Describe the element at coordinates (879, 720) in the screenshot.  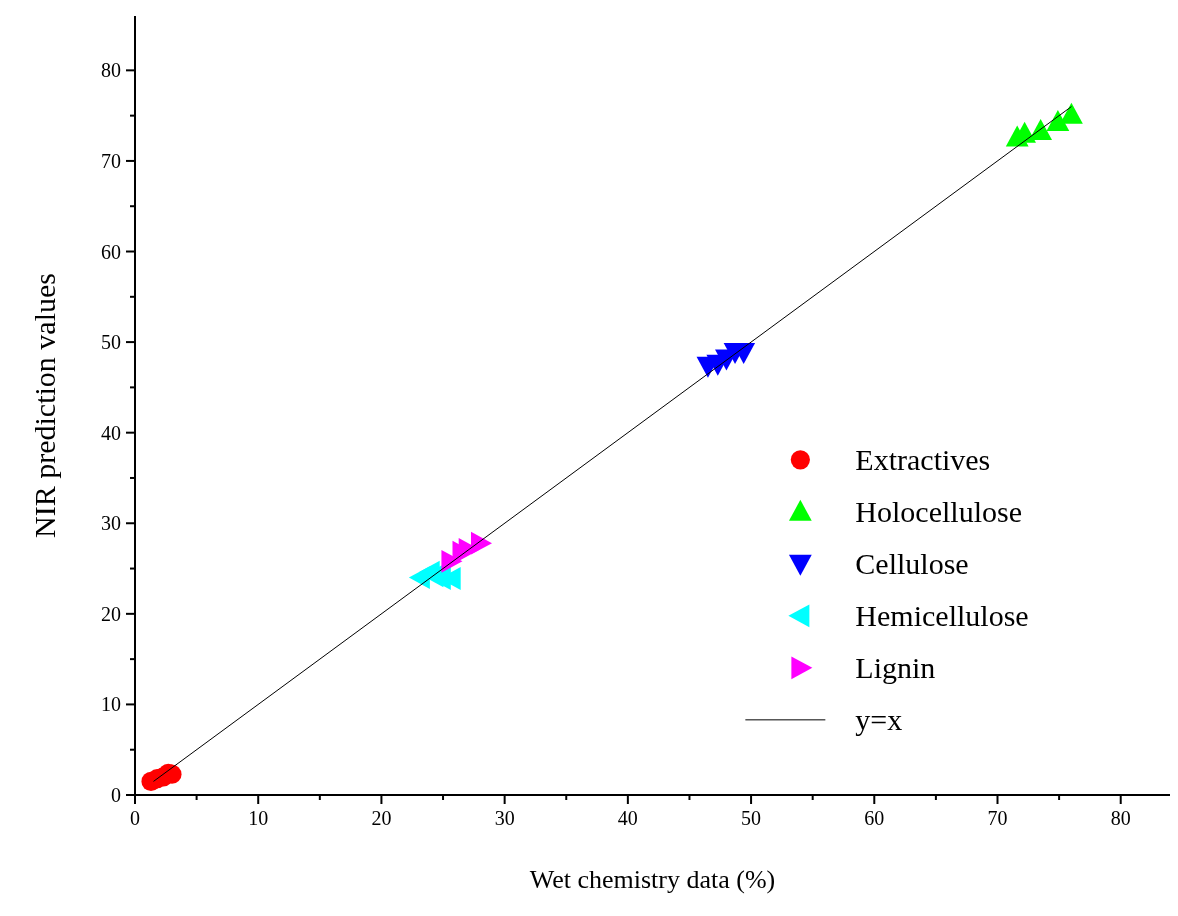
I see `legend-label: y=x` at that location.